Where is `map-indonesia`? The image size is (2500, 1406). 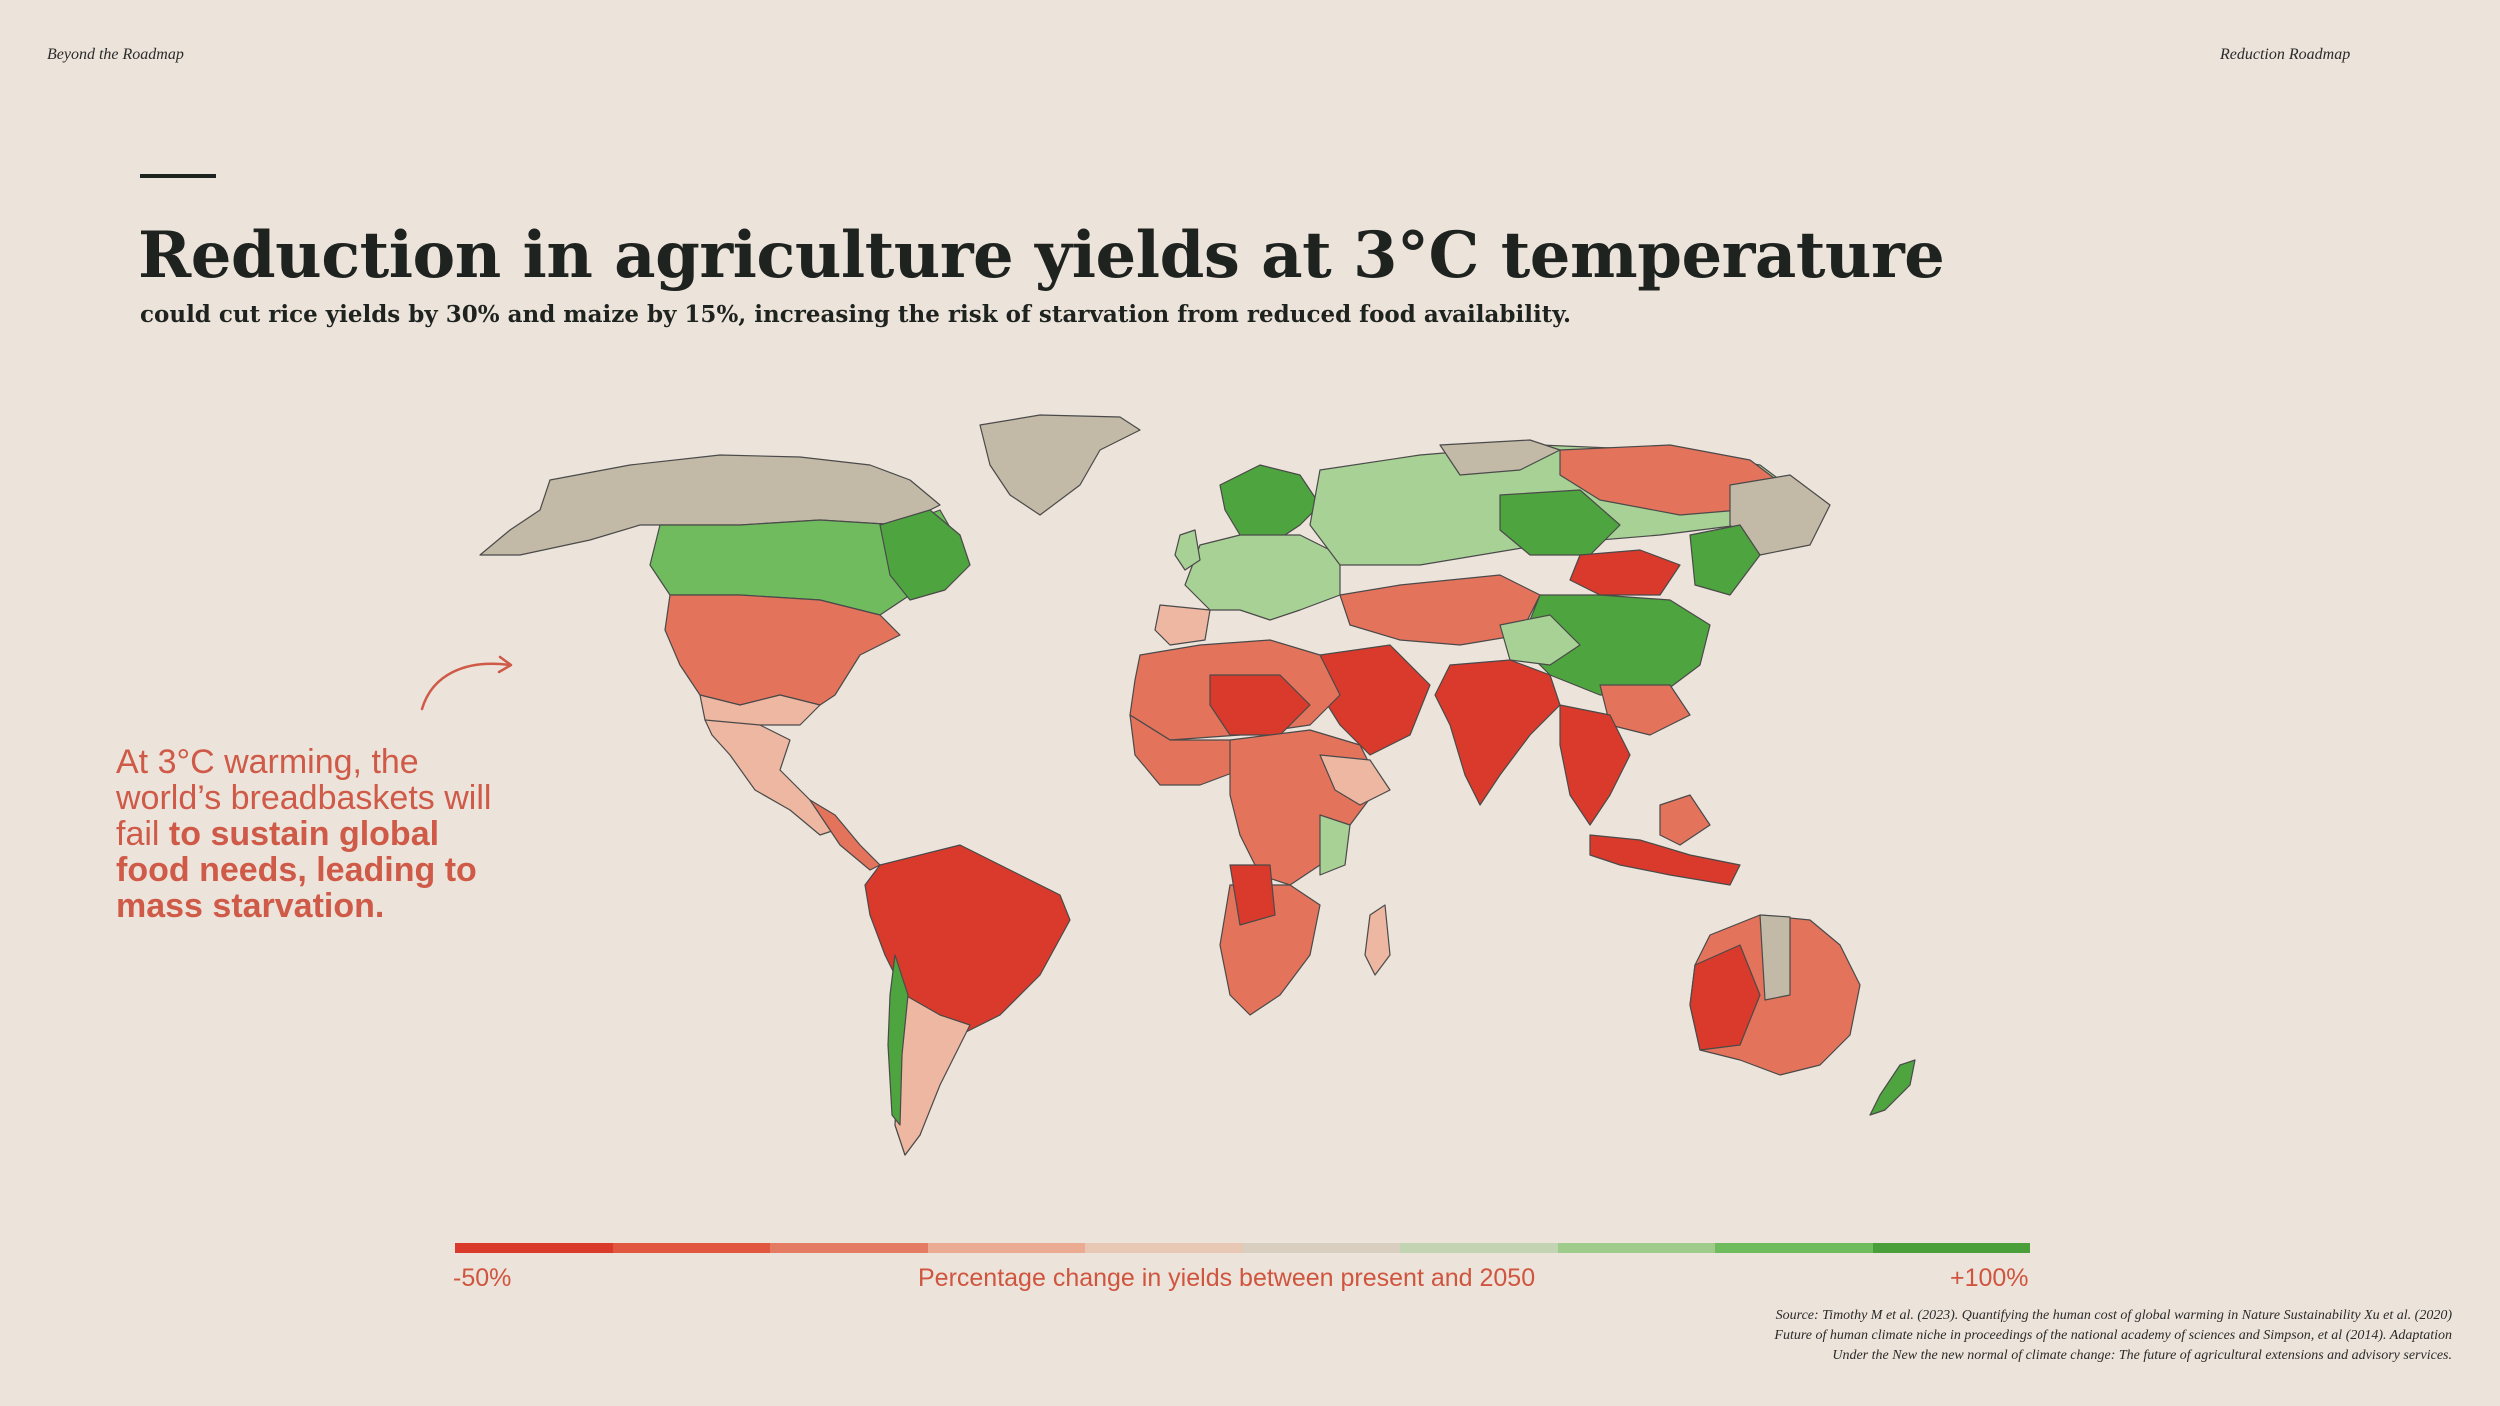 map-indonesia is located at coordinates (1665, 860).